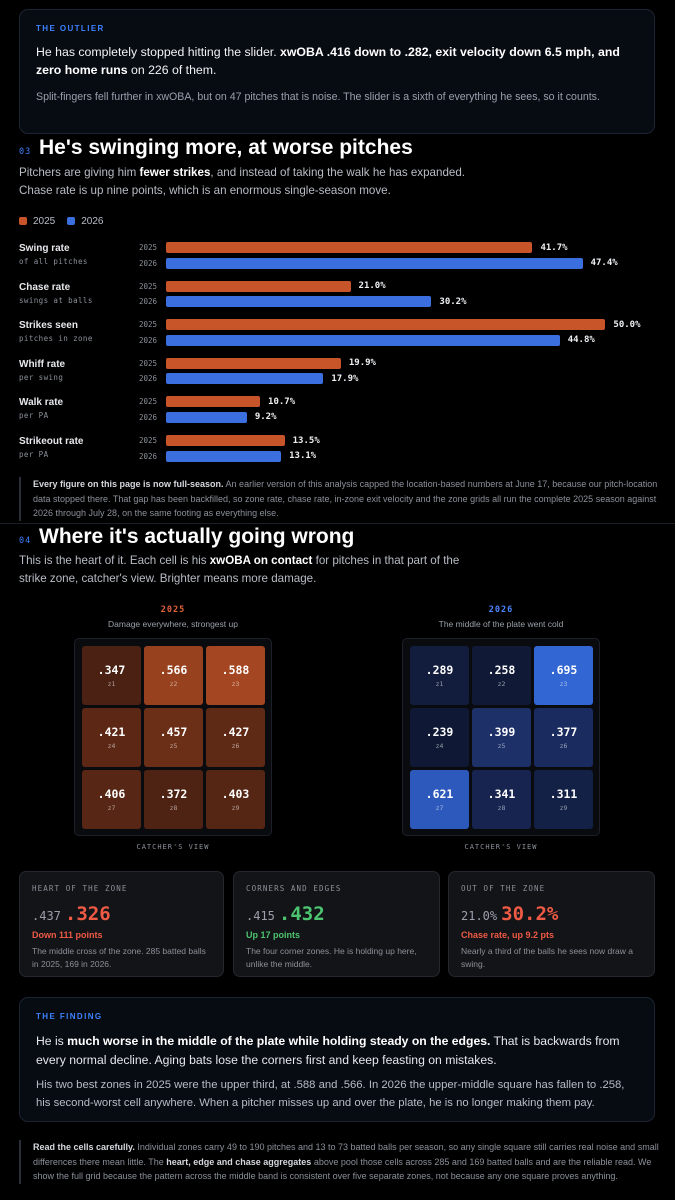 The image size is (675, 1200). I want to click on zone-value: .341, so click(501, 794).